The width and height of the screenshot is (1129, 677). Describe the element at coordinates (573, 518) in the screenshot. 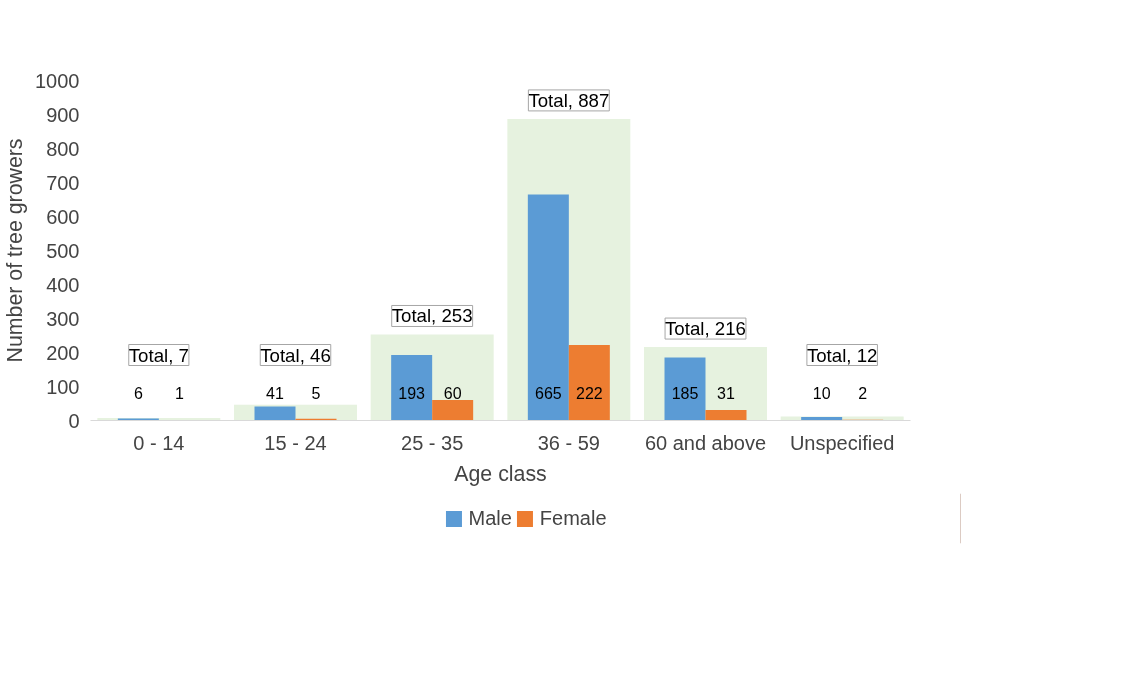

I see `legend-label: Female` at that location.